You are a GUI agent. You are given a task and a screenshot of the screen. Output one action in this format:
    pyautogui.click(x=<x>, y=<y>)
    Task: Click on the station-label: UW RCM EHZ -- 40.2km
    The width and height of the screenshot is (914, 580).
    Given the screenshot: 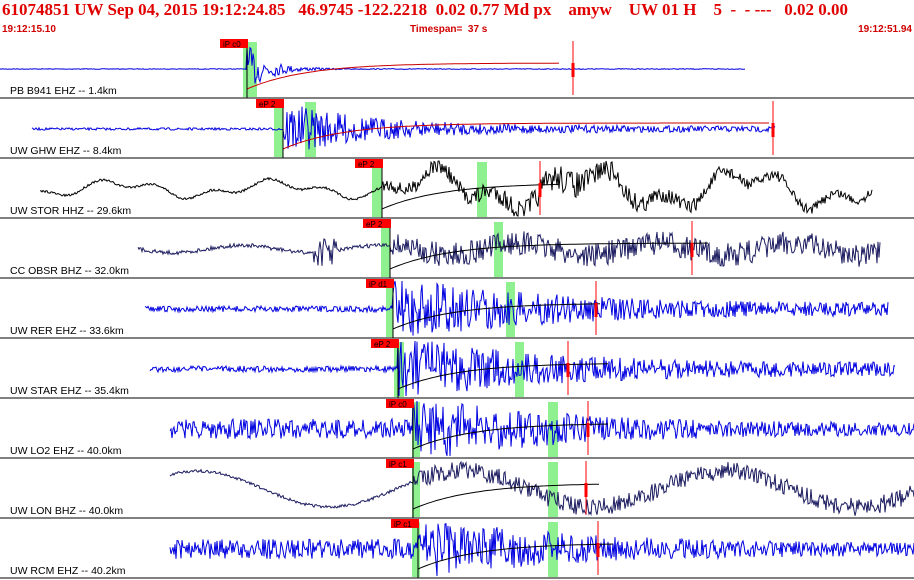 What is the action you would take?
    pyautogui.click(x=68, y=571)
    